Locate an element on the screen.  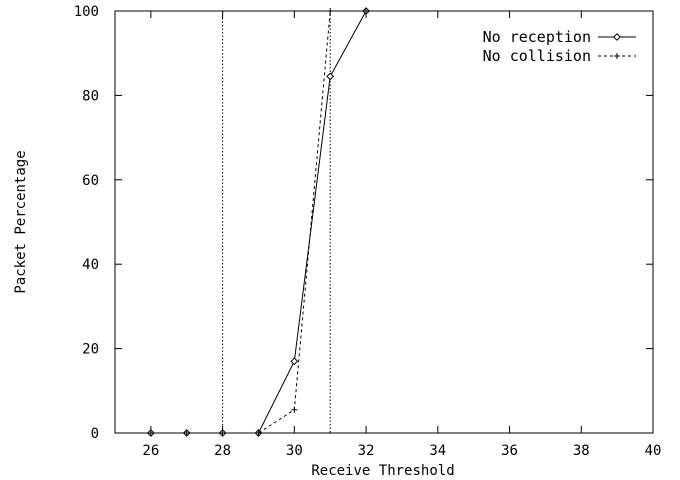
x-tick-label: 26 is located at coordinates (150, 451).